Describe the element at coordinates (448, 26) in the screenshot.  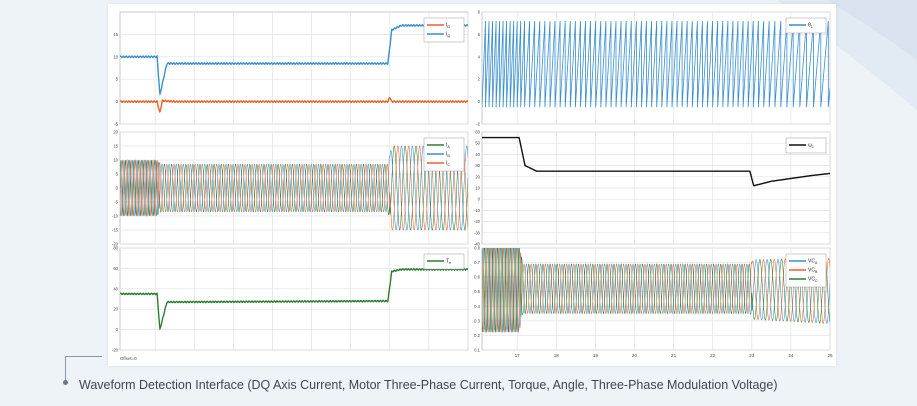
I see `legend-label: ID` at that location.